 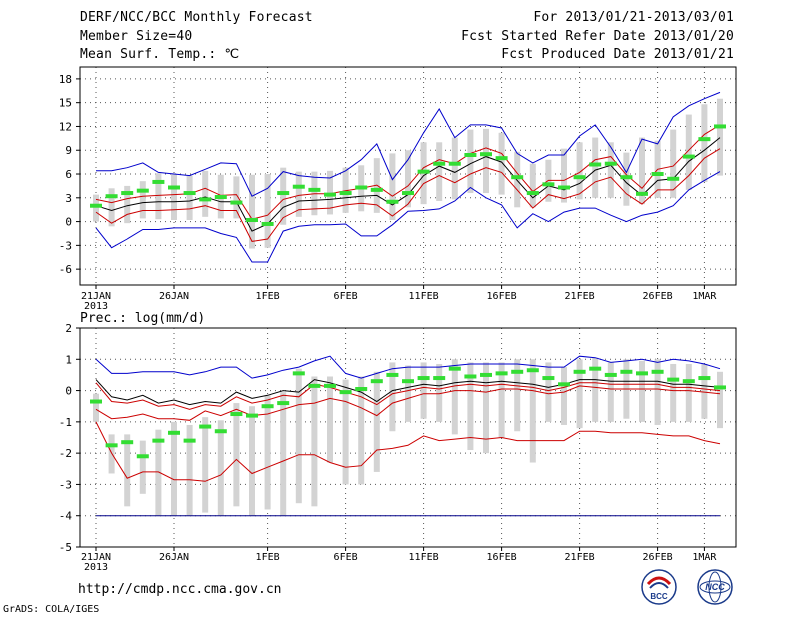 I want to click on x-tick-label: 6FEB, so click(x=346, y=557).